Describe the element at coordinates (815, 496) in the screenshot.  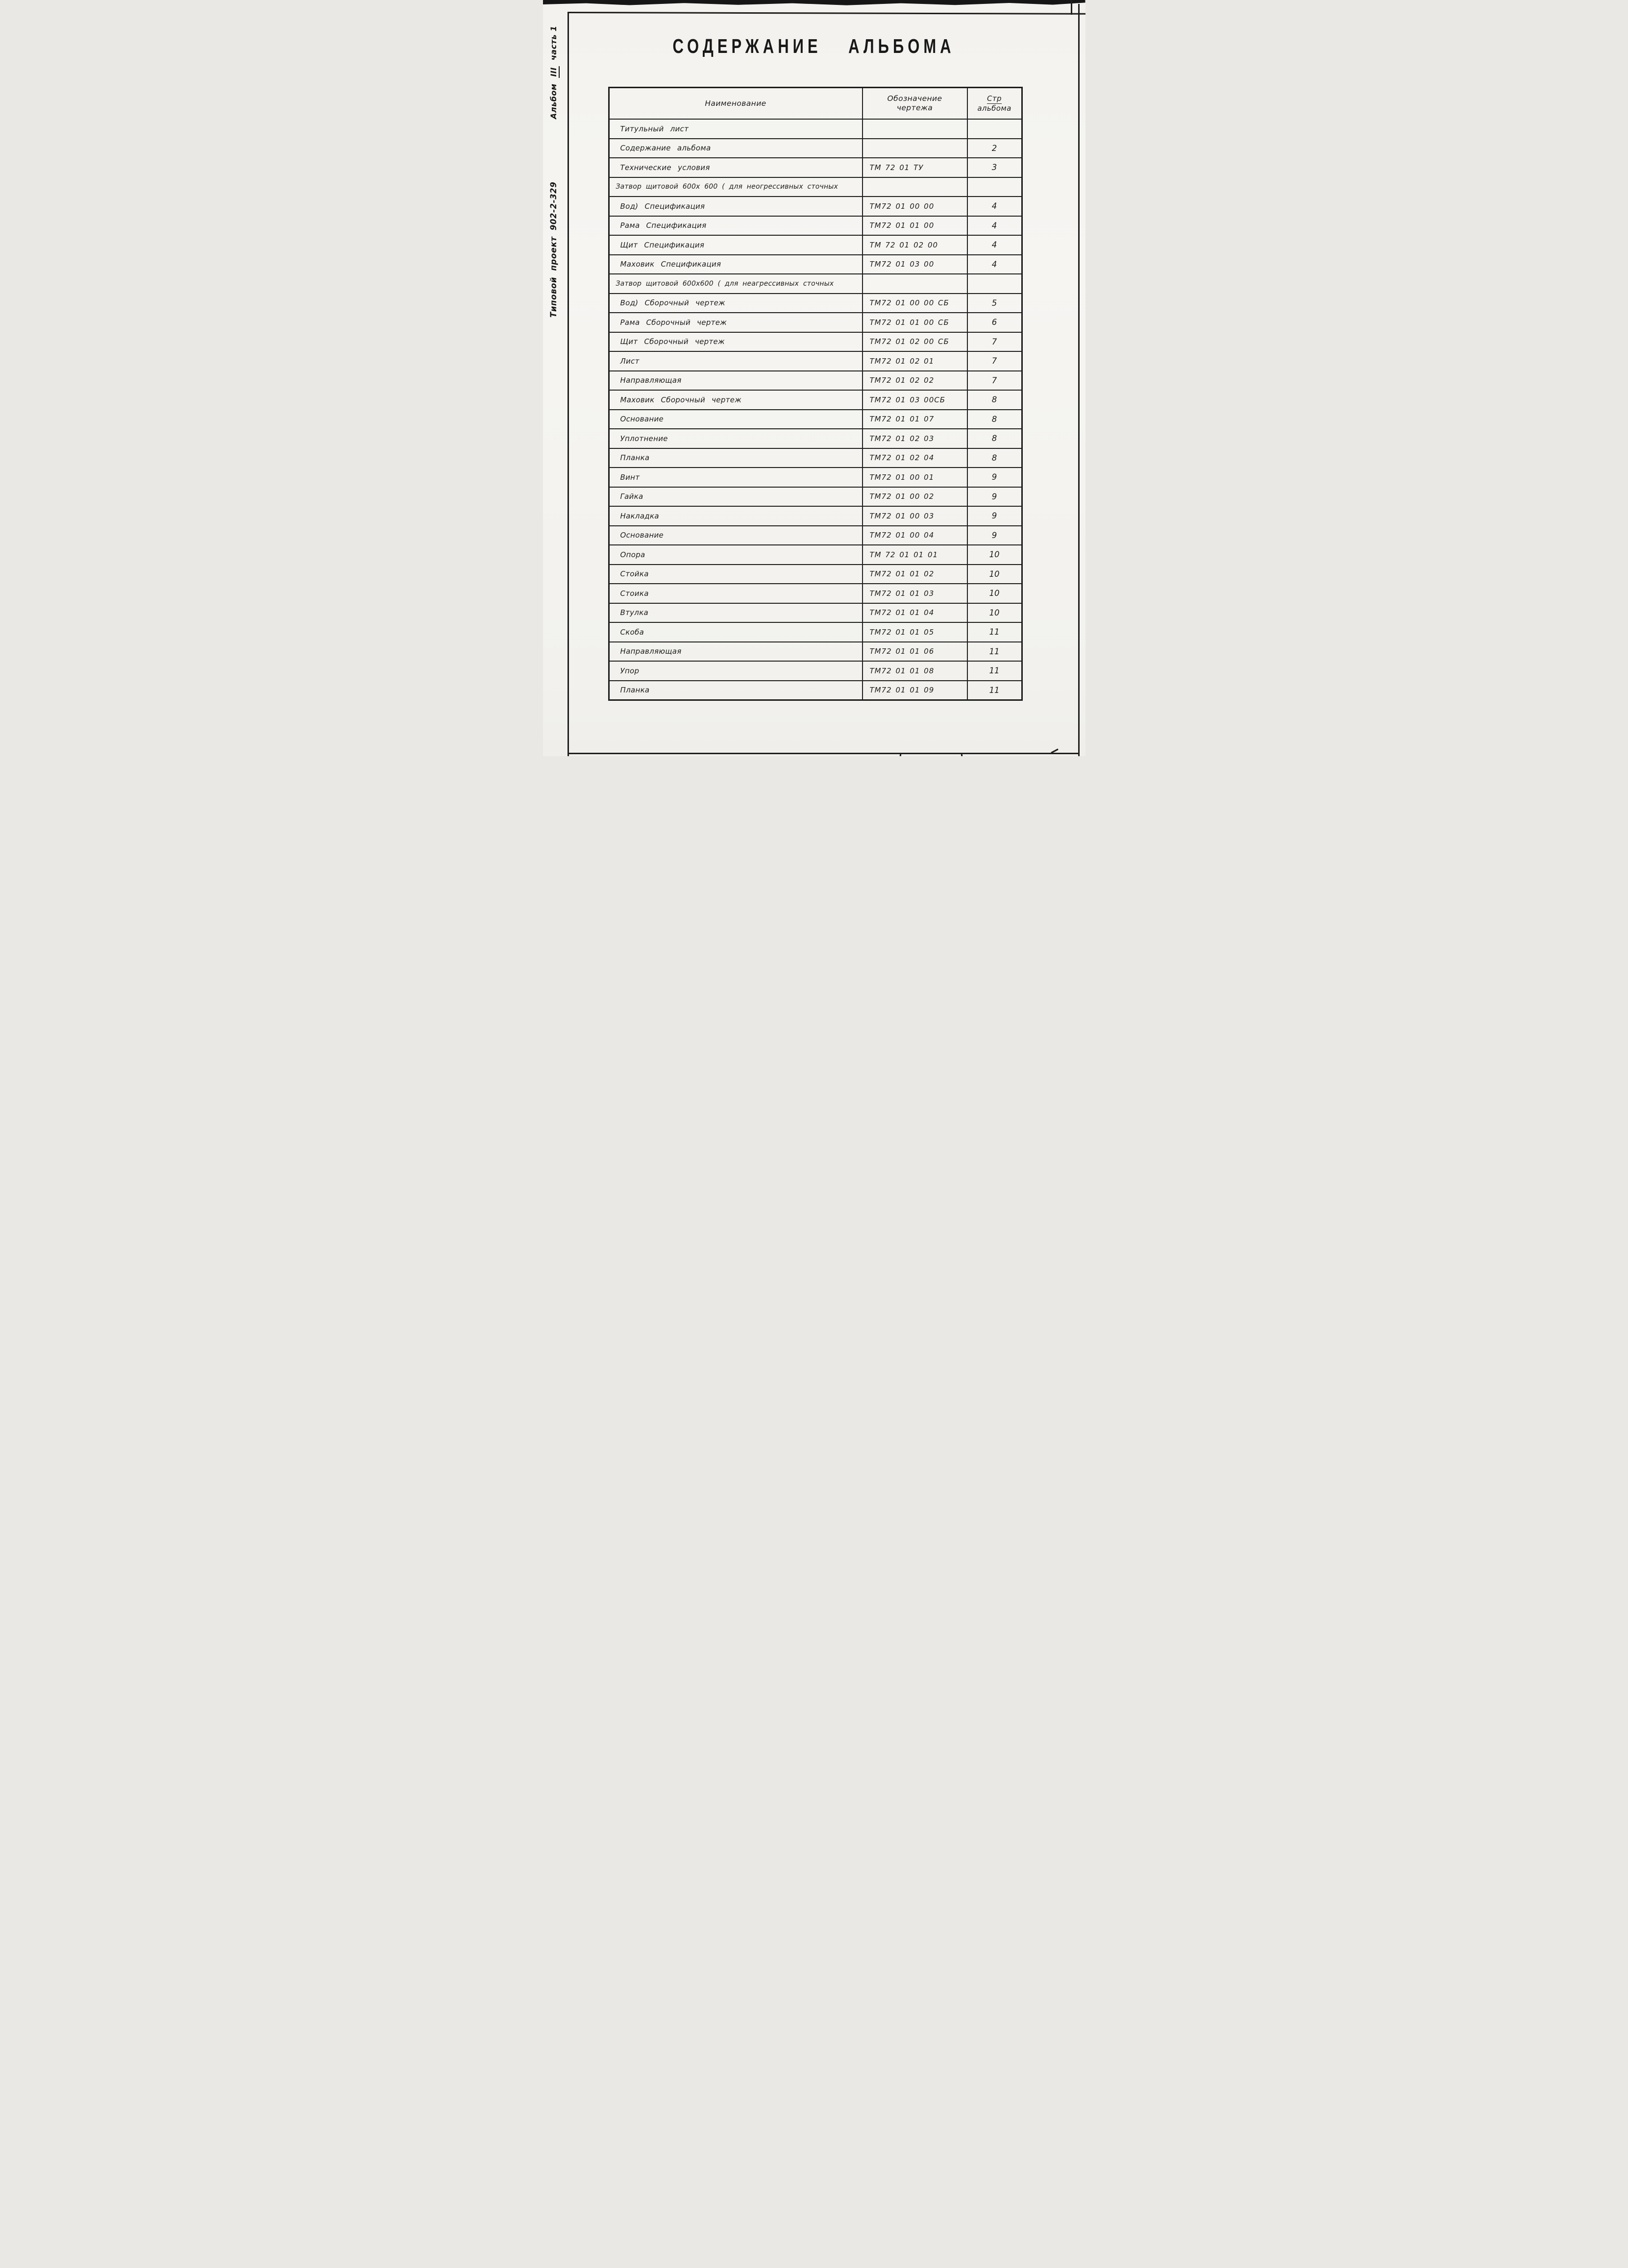
I see `table-row: Гайка ТМ72 01 00 02 9` at that location.